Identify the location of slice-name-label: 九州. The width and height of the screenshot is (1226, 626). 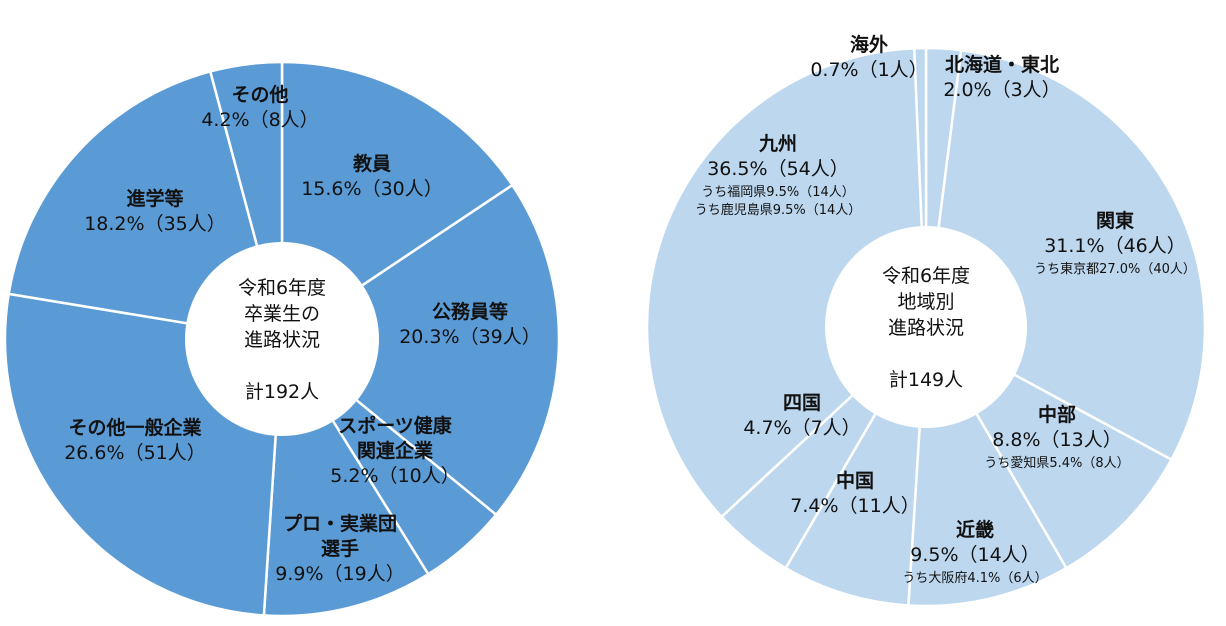
(777, 144).